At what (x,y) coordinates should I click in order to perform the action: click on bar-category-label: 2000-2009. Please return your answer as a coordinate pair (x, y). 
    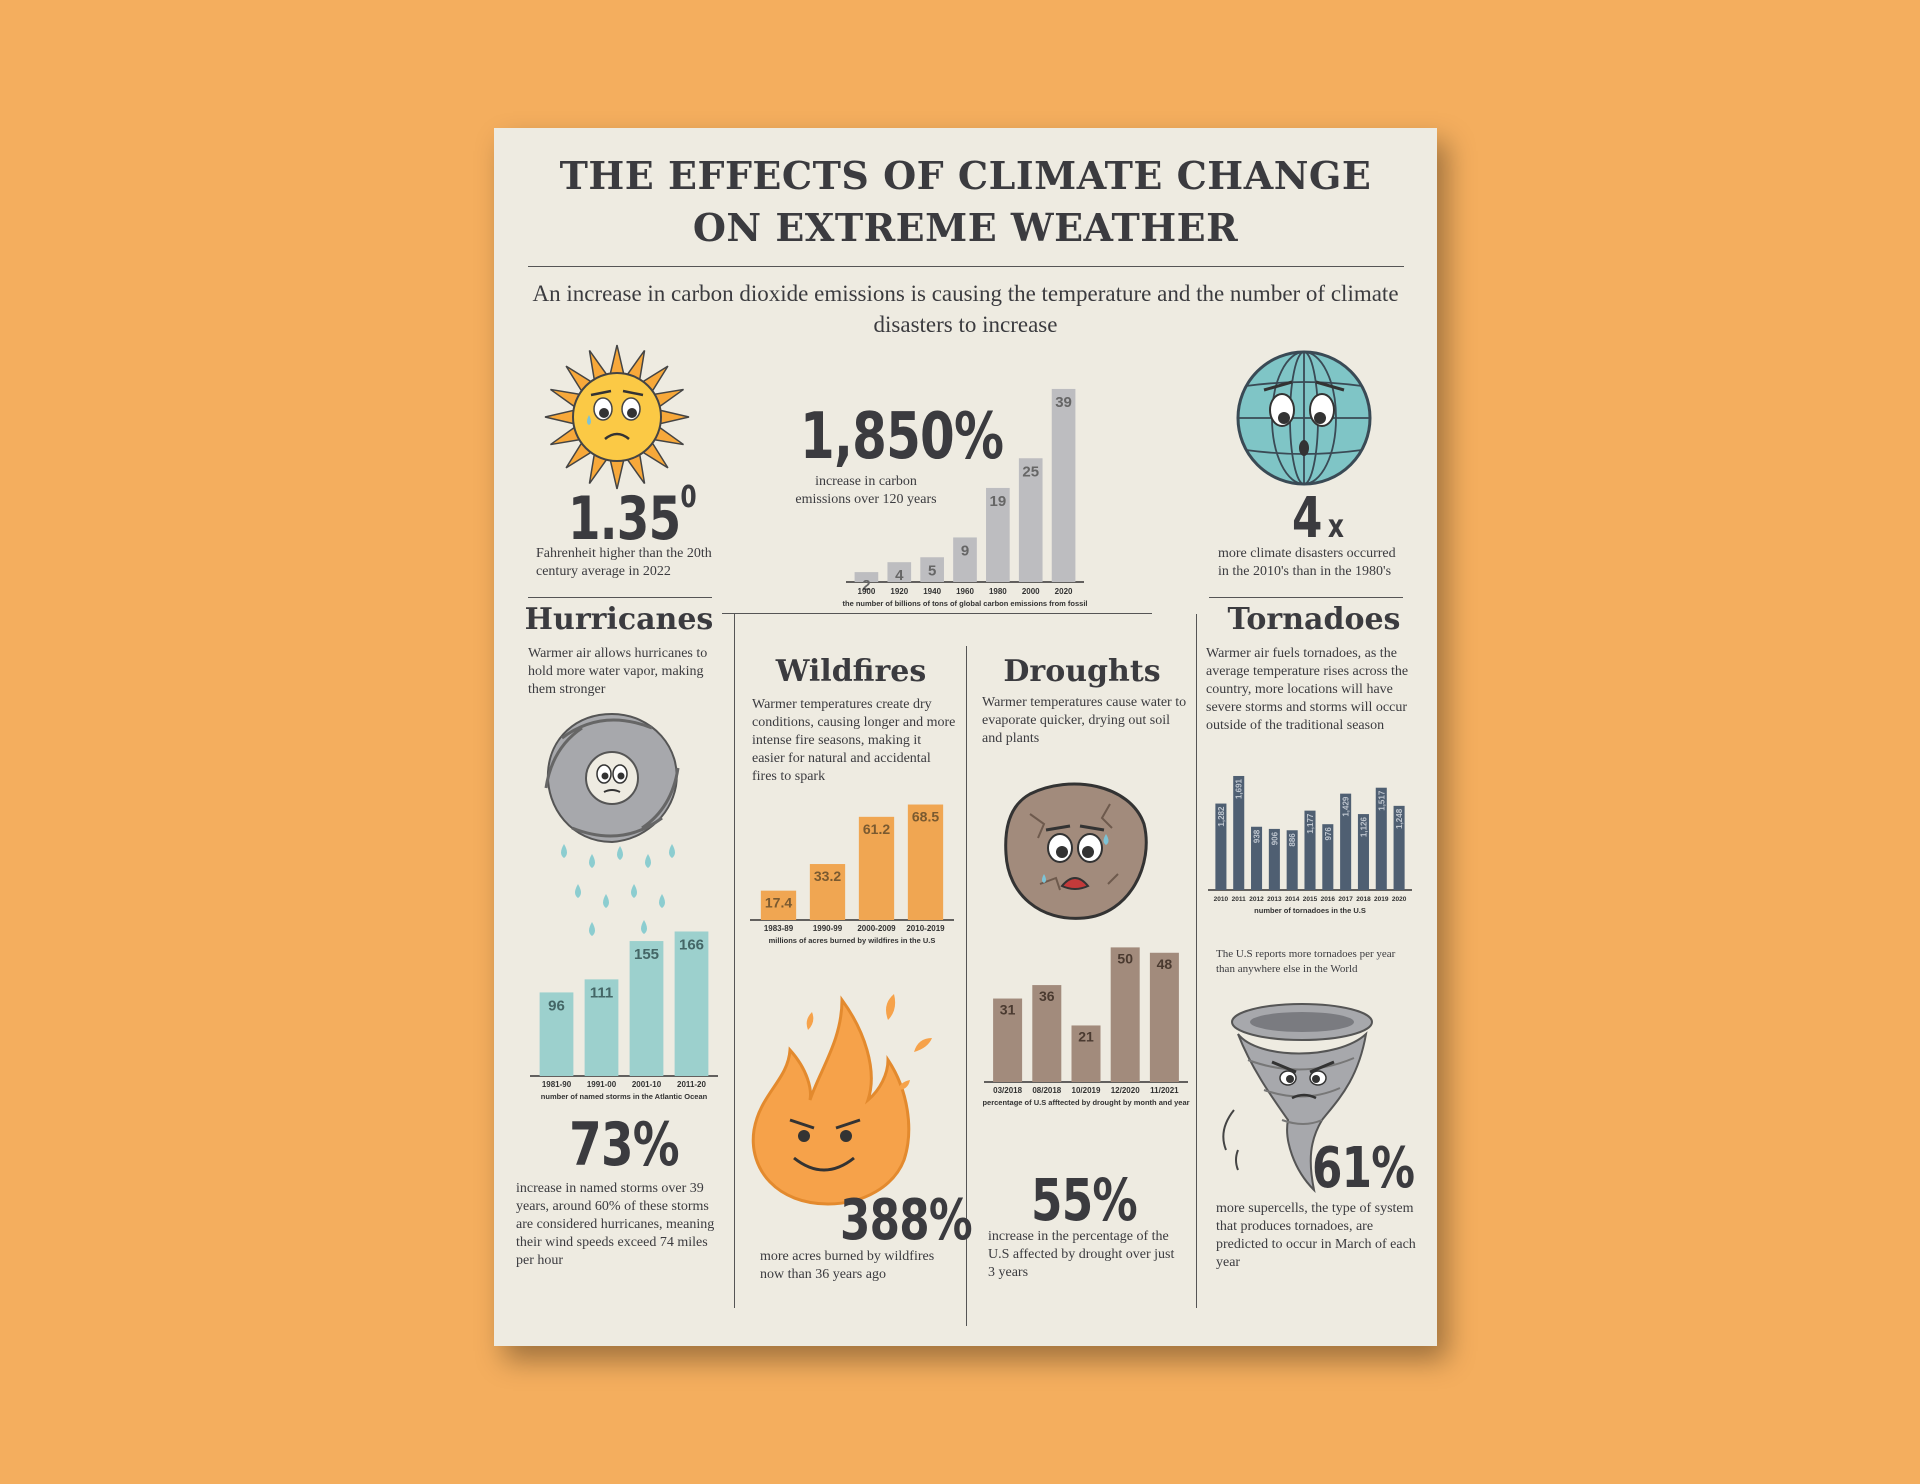
    Looking at the image, I should click on (876, 928).